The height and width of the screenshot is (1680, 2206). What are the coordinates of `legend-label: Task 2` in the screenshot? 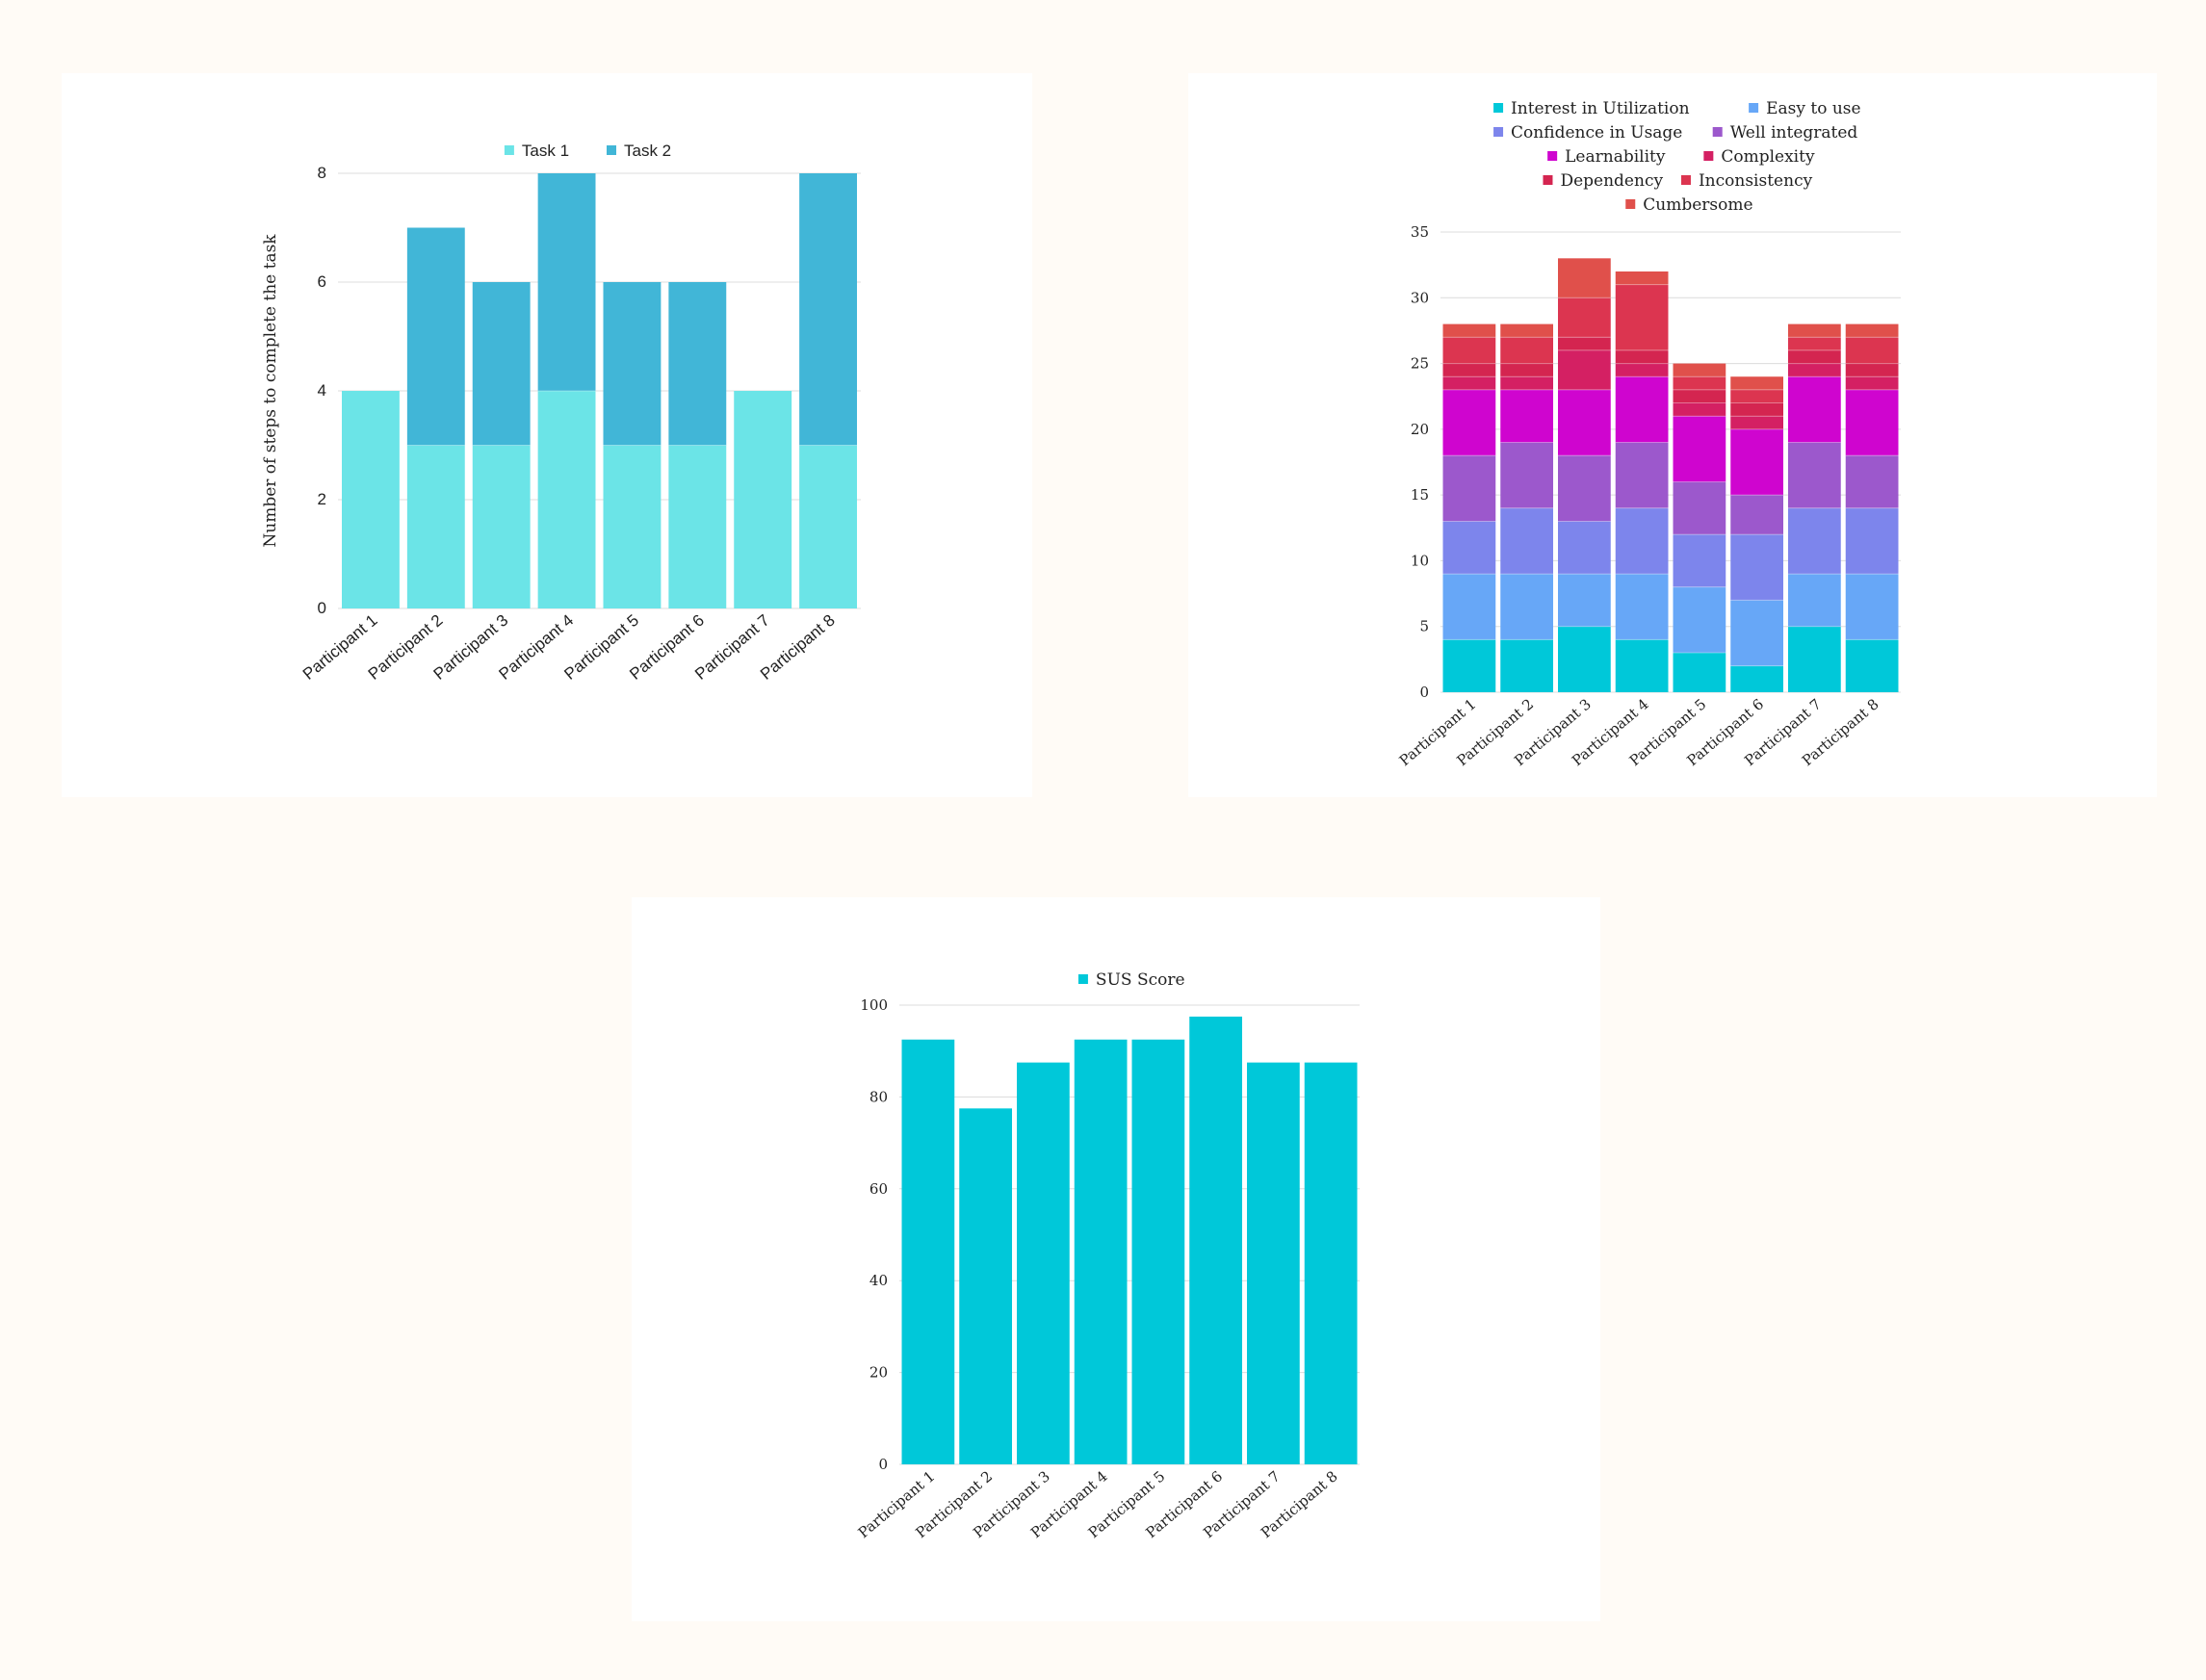 It's located at (648, 151).